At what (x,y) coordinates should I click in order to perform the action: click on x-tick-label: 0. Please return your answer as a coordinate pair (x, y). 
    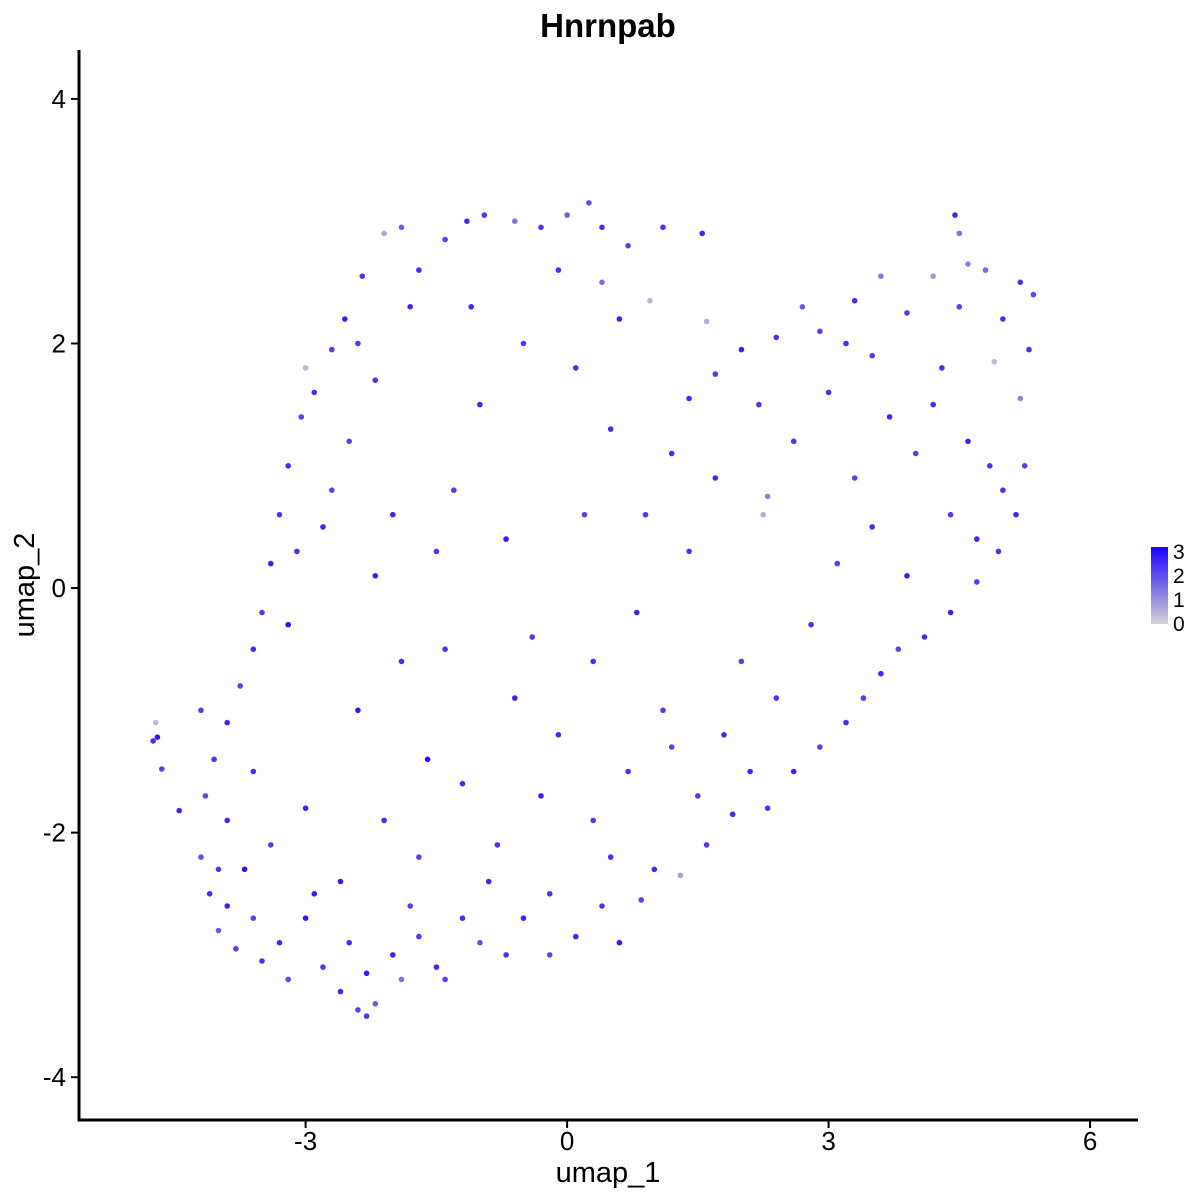
    Looking at the image, I should click on (567, 1141).